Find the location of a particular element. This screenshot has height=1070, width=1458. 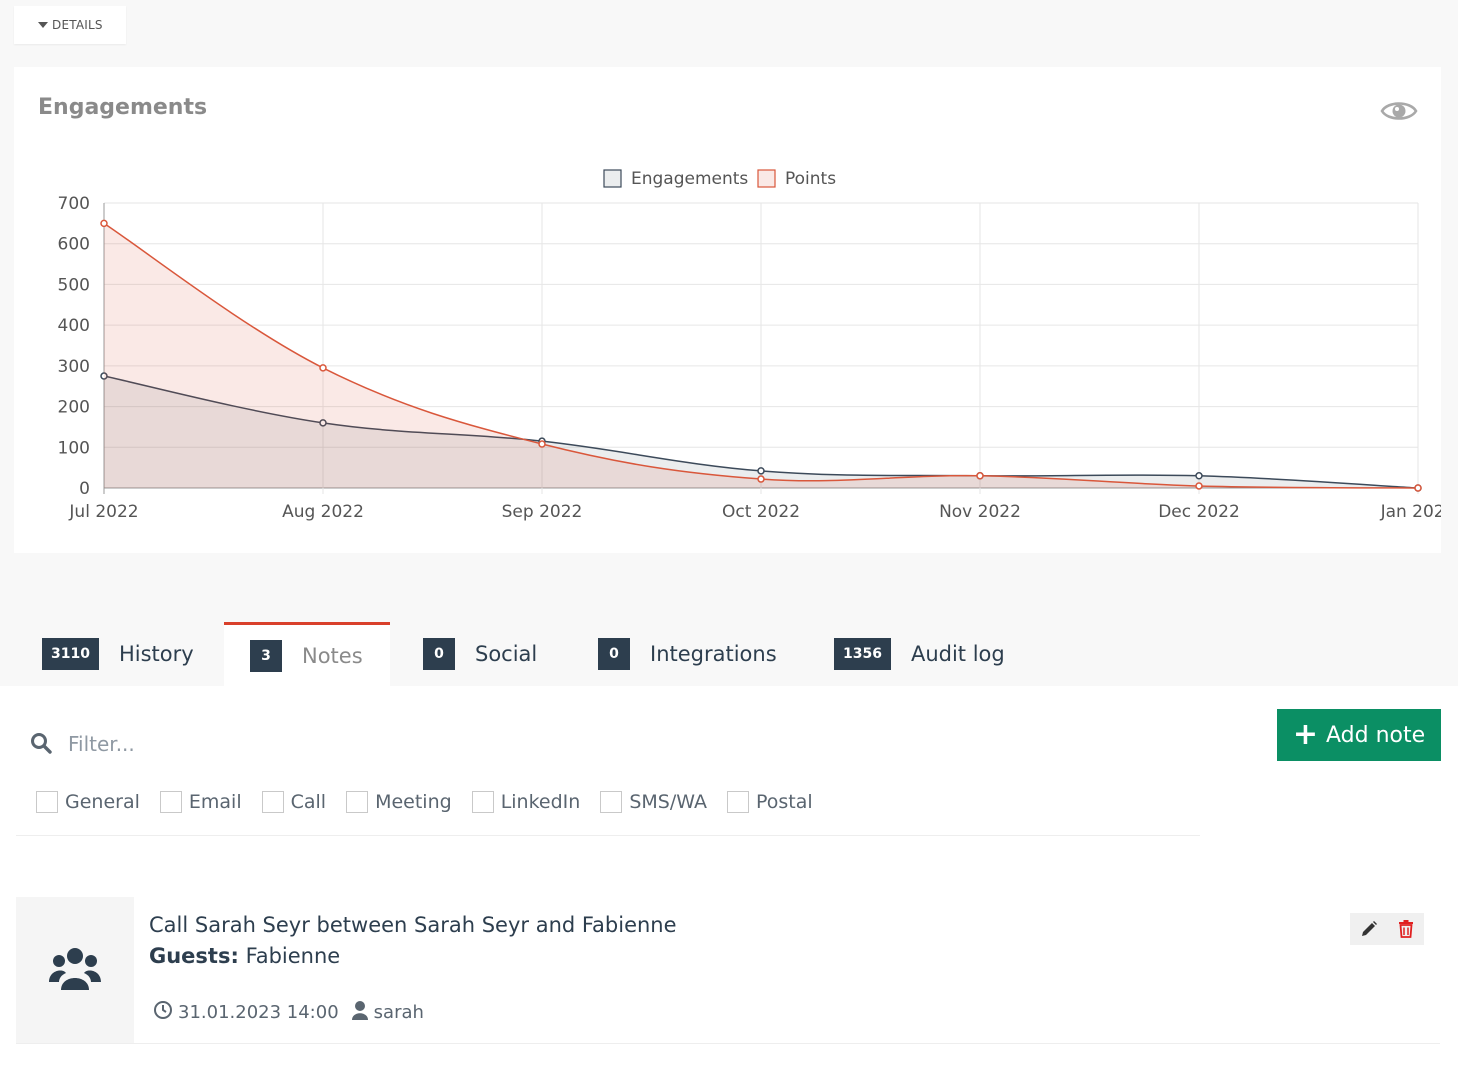

note-guests: Guests: Fabienne is located at coordinates (244, 956).